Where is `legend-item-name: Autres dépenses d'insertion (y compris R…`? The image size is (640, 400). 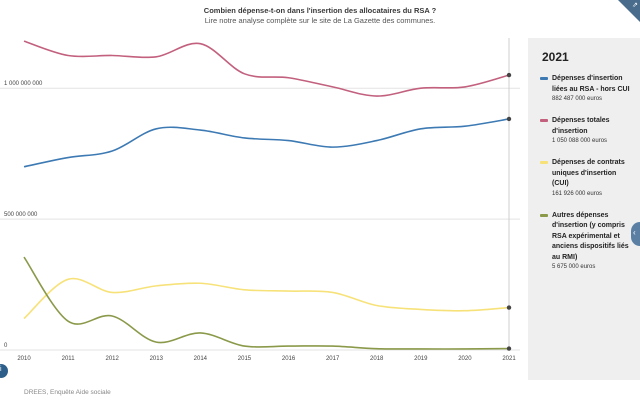
legend-item-name: Autres dépenses d'insertion (y compris R… is located at coordinates (590, 236).